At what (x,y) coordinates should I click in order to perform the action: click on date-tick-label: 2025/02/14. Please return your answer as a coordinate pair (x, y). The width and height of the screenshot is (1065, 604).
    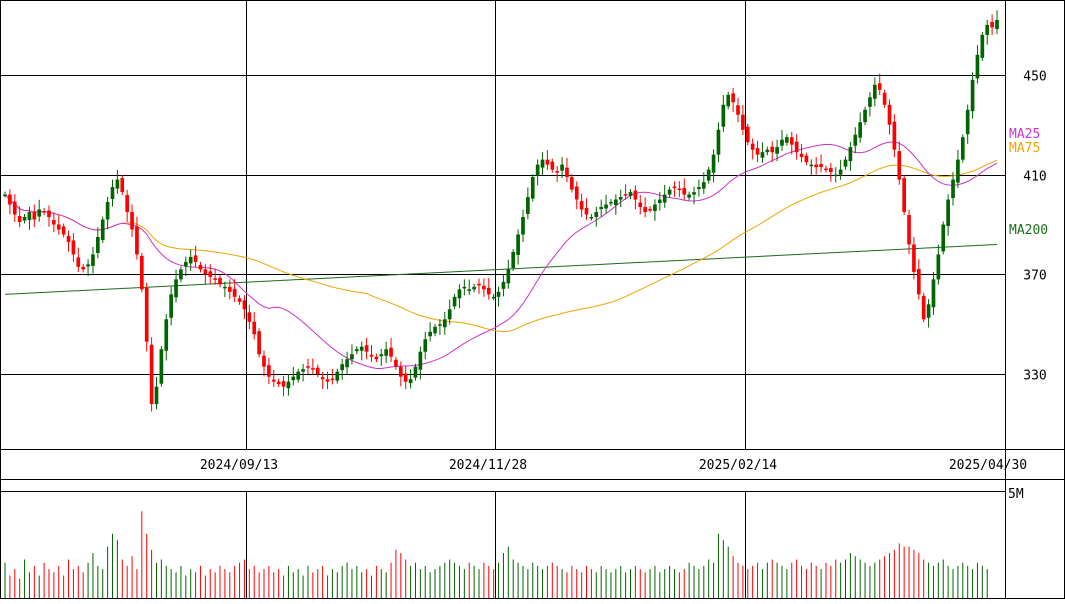
    Looking at the image, I should click on (738, 465).